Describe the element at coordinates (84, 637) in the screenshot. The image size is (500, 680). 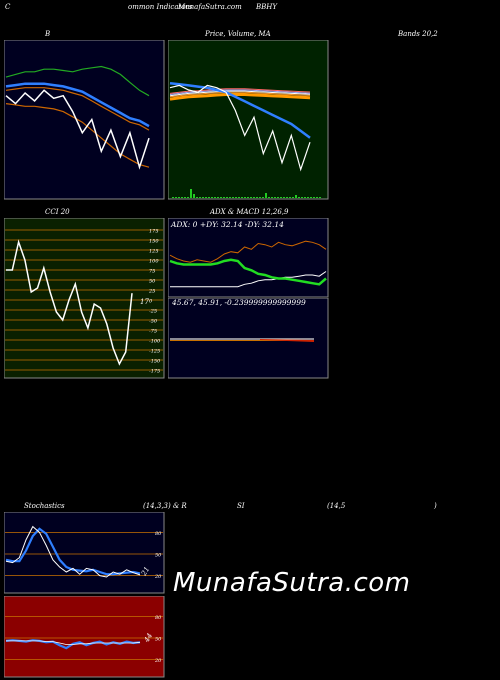
I see `rsi-chart: 80 50 20 44` at that location.